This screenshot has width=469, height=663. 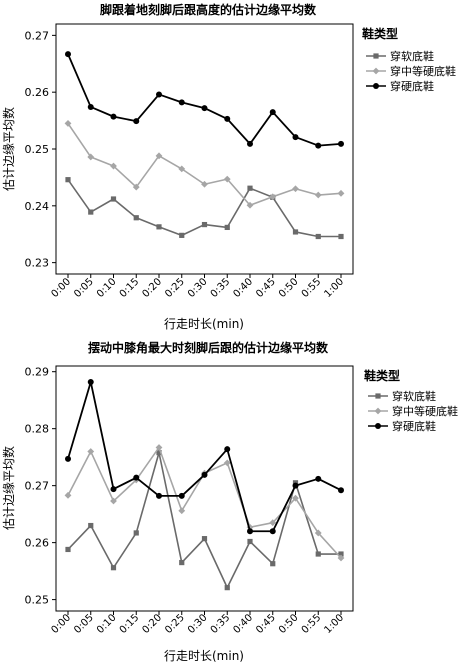 What do you see at coordinates (204, 656) in the screenshot?
I see `chart-2-x-axis-label: 行走时长(min)` at bounding box center [204, 656].